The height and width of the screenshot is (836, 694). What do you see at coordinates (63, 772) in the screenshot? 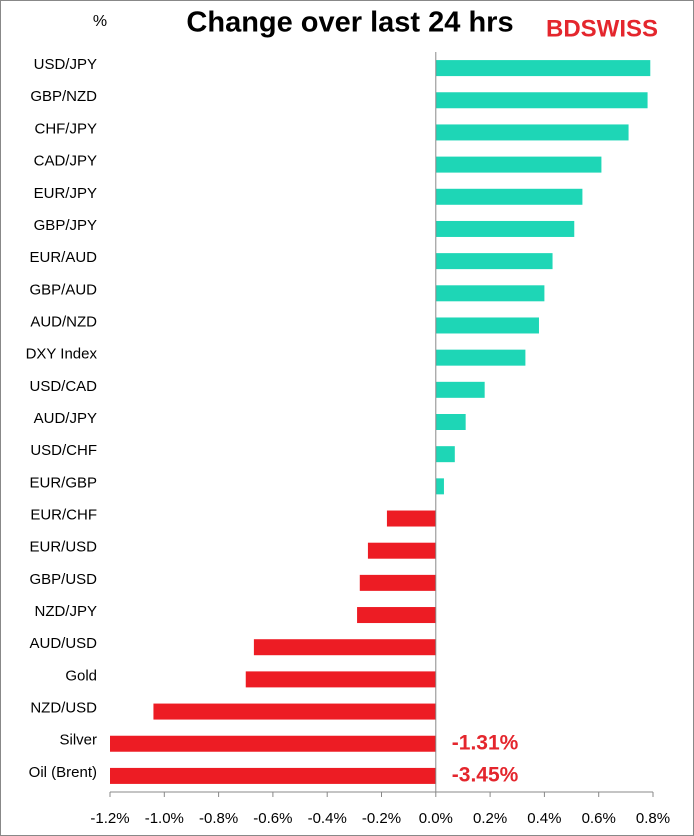
I see `y-tick-label: Oil (Brent)` at bounding box center [63, 772].